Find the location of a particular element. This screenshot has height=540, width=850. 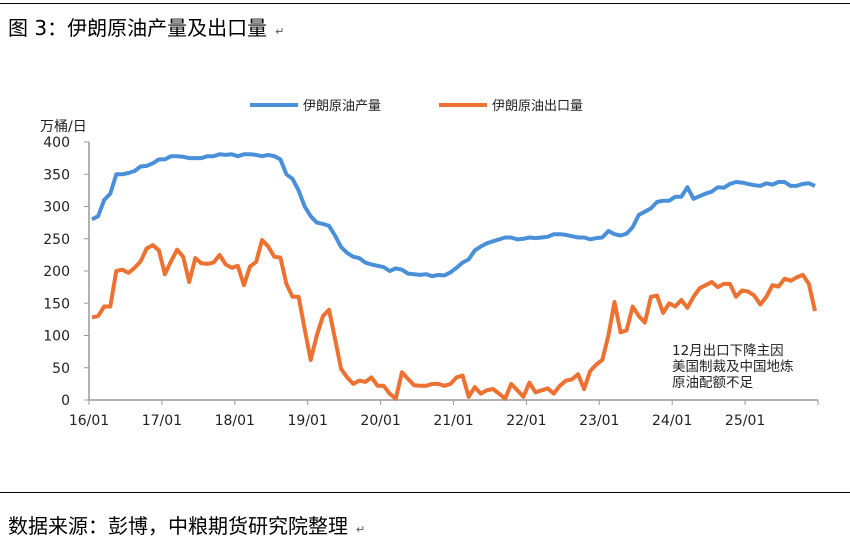

x-tick-label: 23/01 is located at coordinates (599, 421).